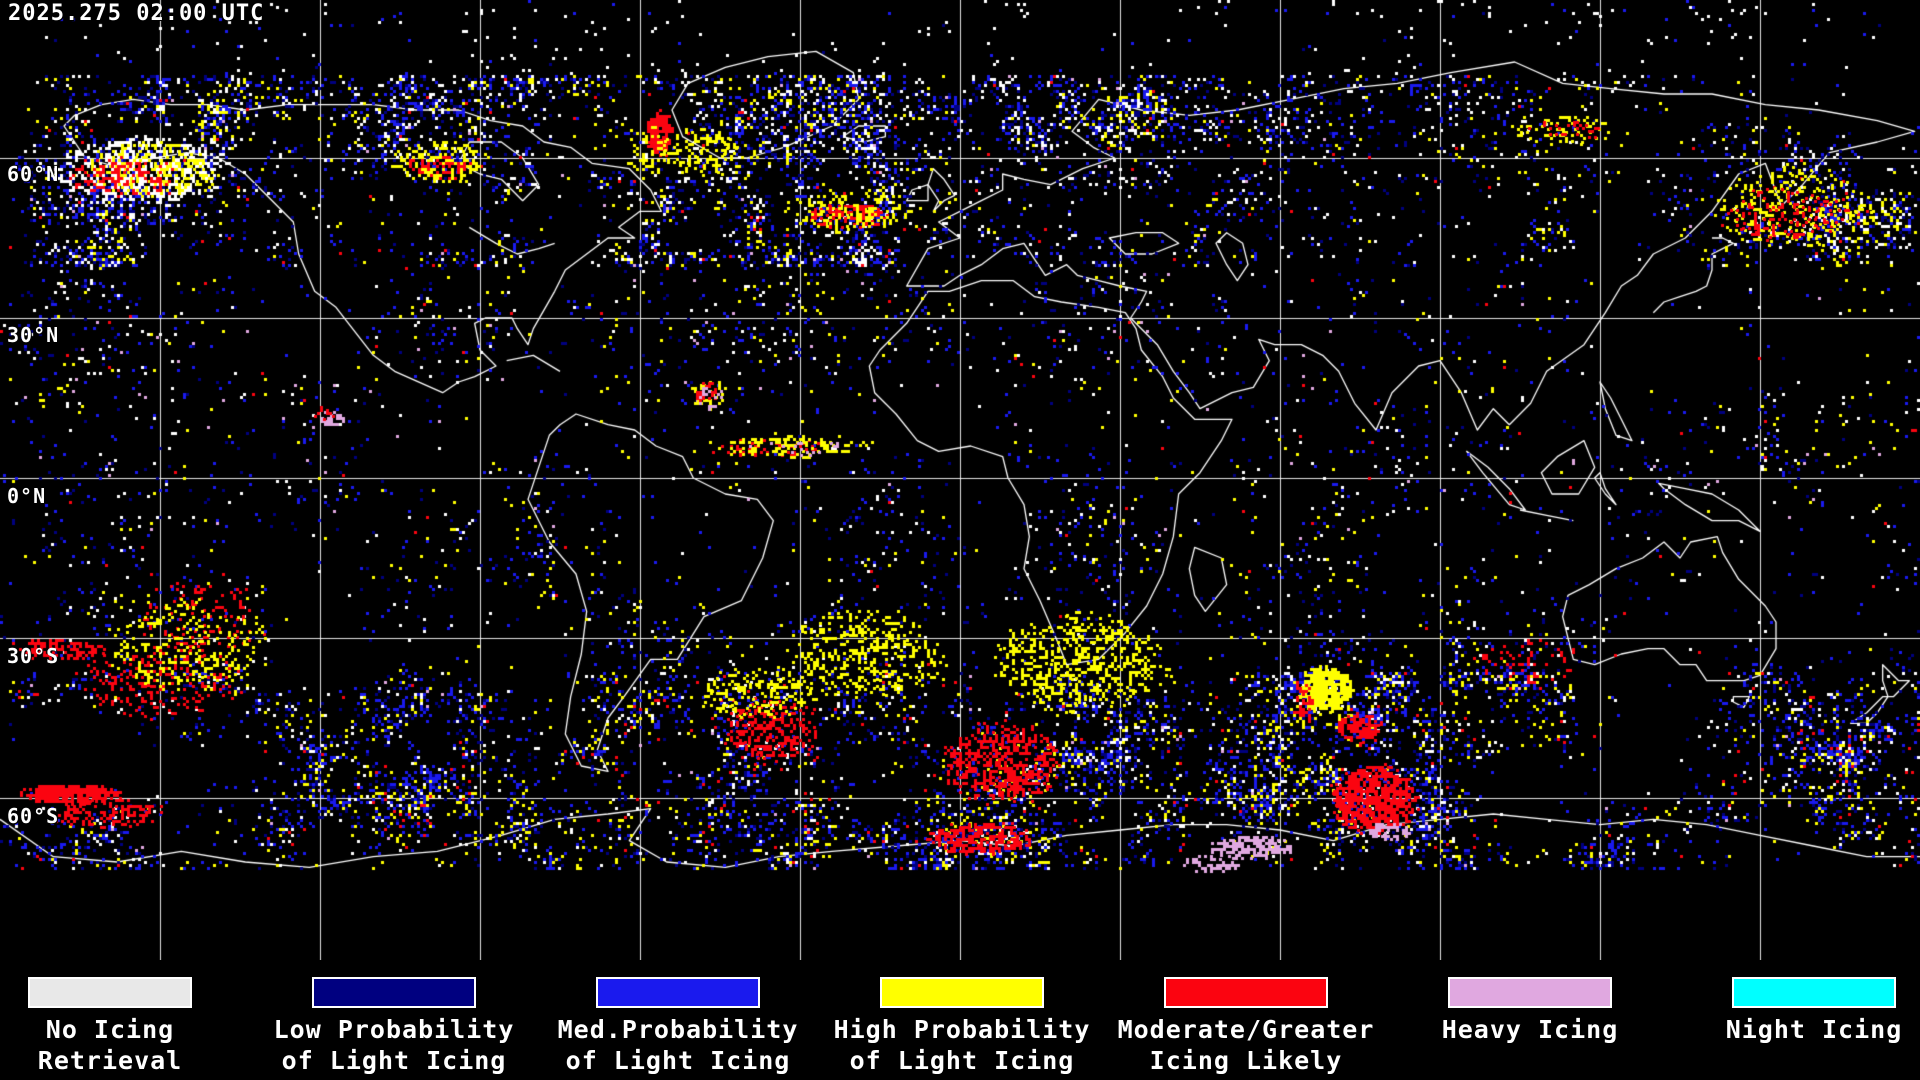 This screenshot has width=1920, height=1080. Describe the element at coordinates (27, 496) in the screenshot. I see `latitude-label-0n: 0°N` at that location.